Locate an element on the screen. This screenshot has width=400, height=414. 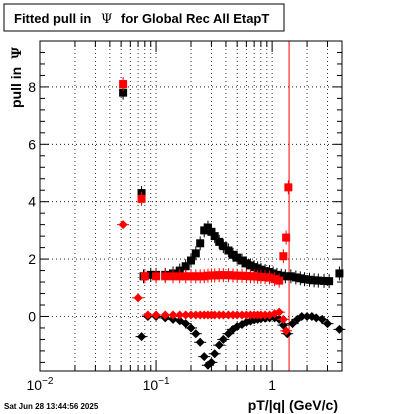
y-tick-label: 6 is located at coordinates (32, 144).